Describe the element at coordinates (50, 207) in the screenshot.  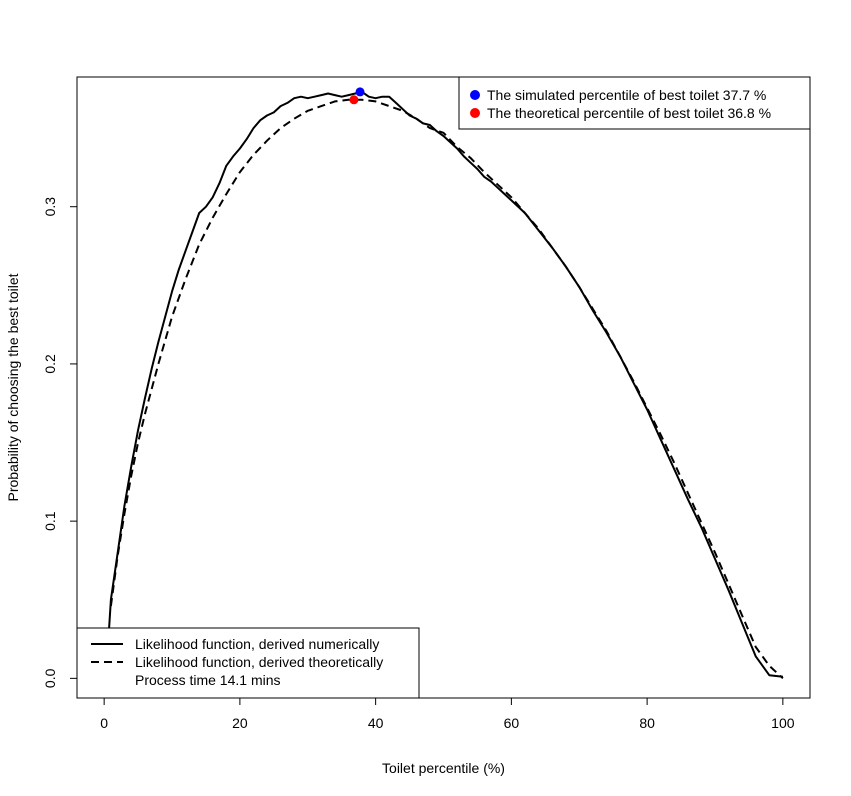
I see `y-tick-label: 0.3` at that location.